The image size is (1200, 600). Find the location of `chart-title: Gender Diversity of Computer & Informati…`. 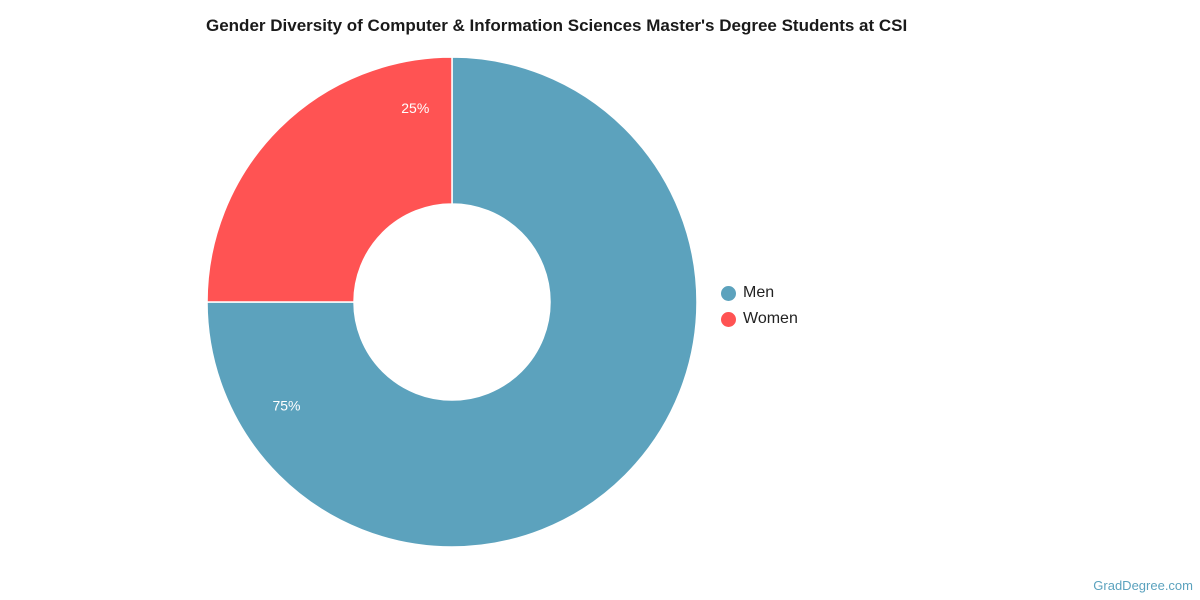

chart-title: Gender Diversity of Computer & Informati… is located at coordinates (557, 25).